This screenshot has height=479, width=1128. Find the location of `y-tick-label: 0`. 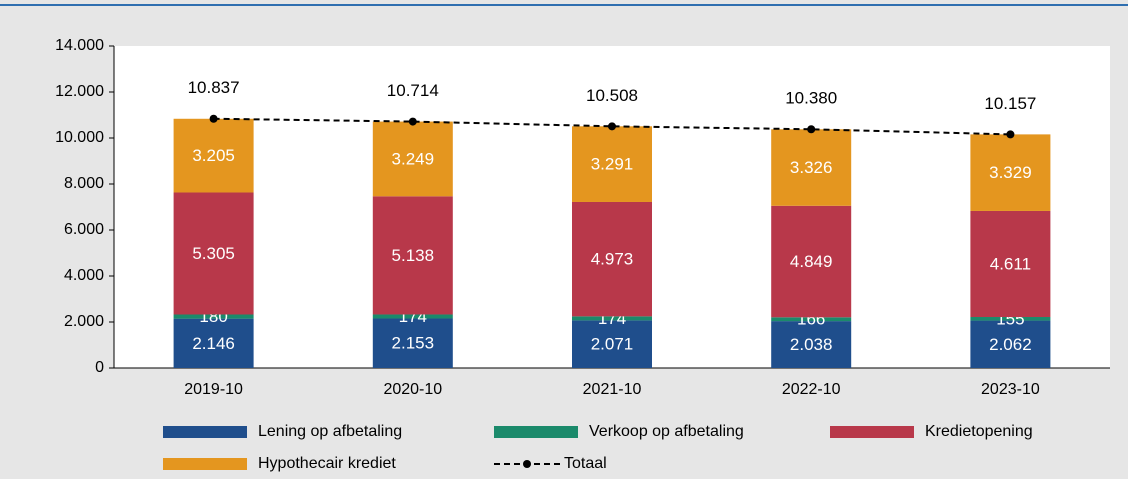

y-tick-label: 0 is located at coordinates (99, 367).